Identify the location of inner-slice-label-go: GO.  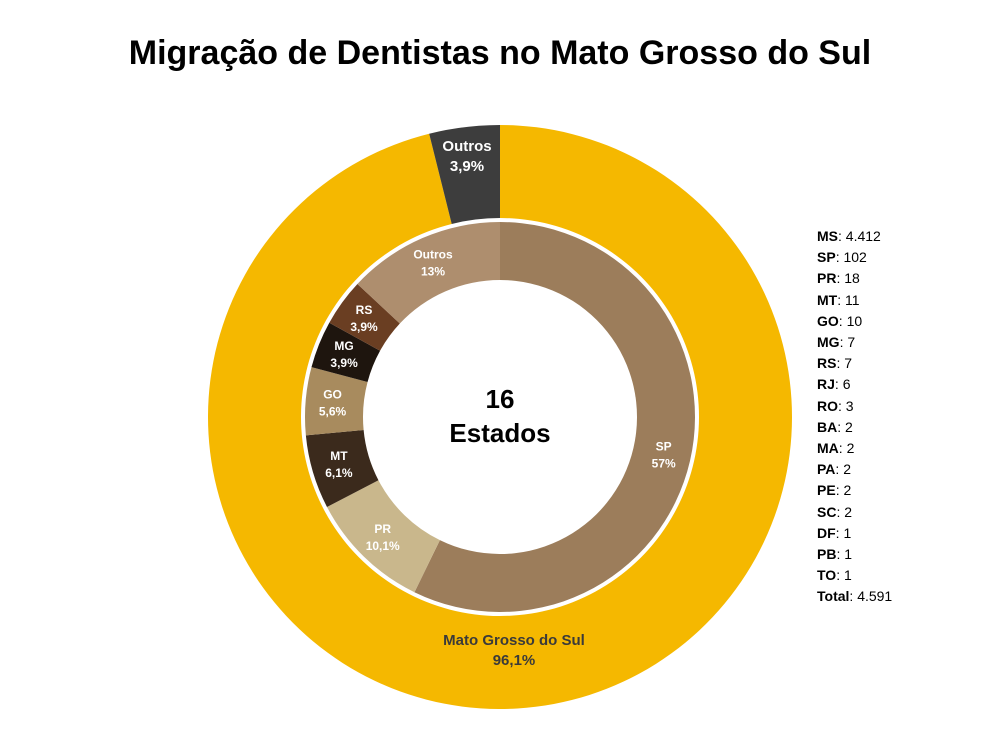
(332, 395).